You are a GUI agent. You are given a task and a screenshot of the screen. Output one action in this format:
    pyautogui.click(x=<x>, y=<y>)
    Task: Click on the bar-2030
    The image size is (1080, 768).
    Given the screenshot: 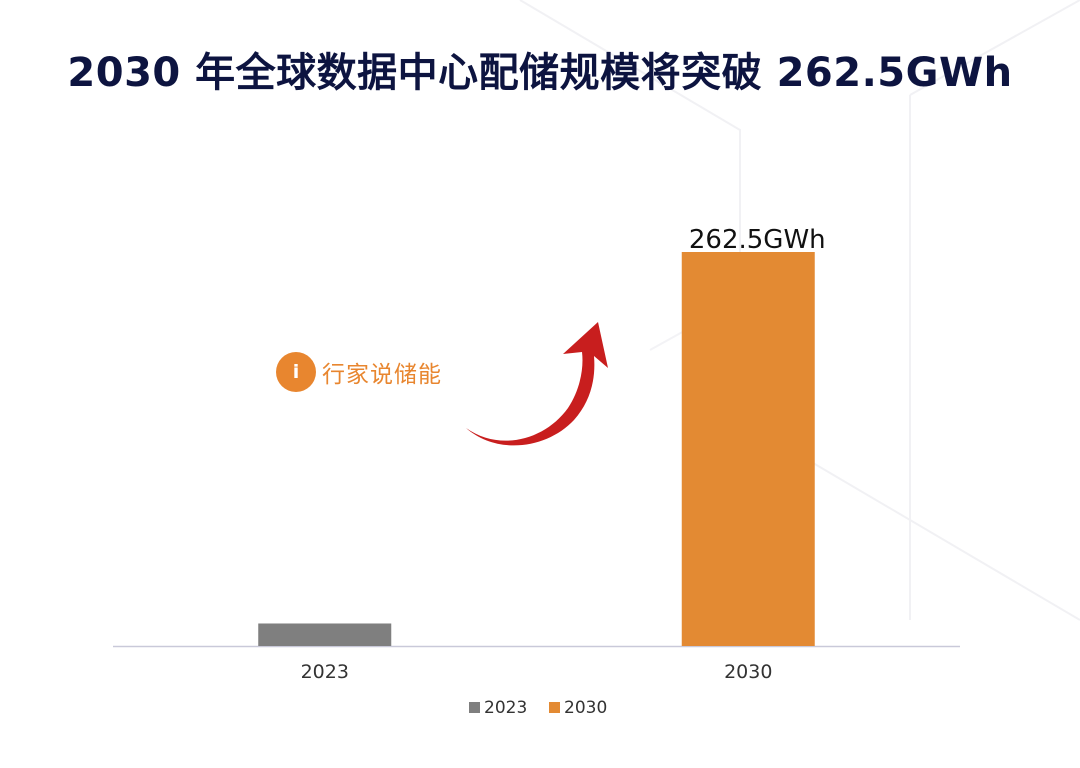 What is the action you would take?
    pyautogui.click(x=748, y=449)
    